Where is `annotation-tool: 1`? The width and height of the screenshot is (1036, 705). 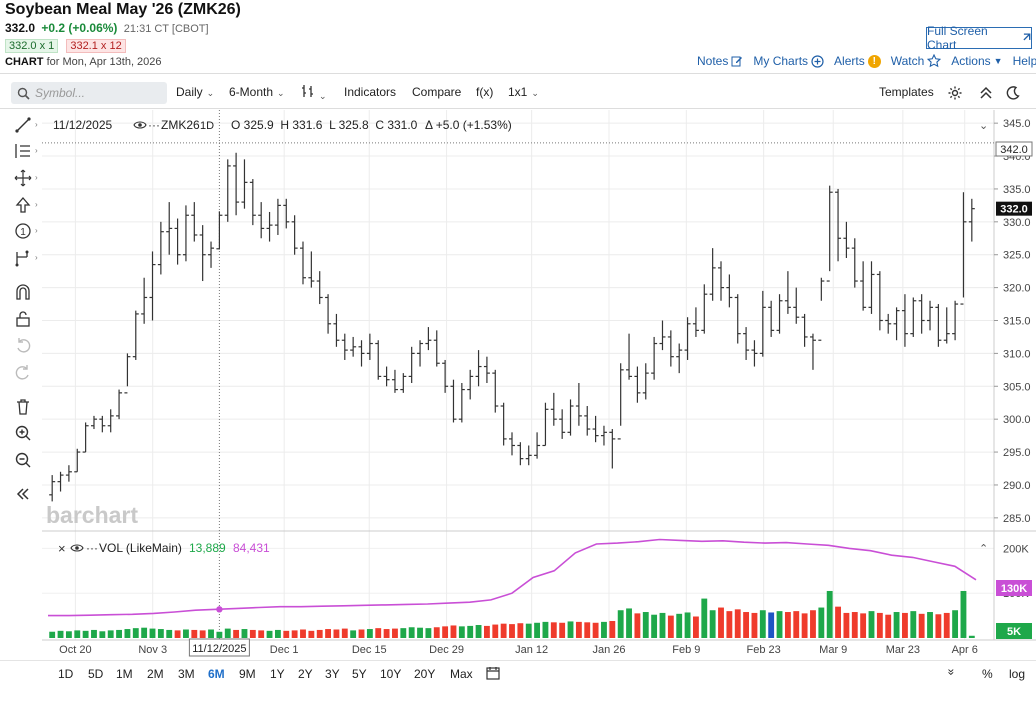 annotation-tool: 1 is located at coordinates (23, 231).